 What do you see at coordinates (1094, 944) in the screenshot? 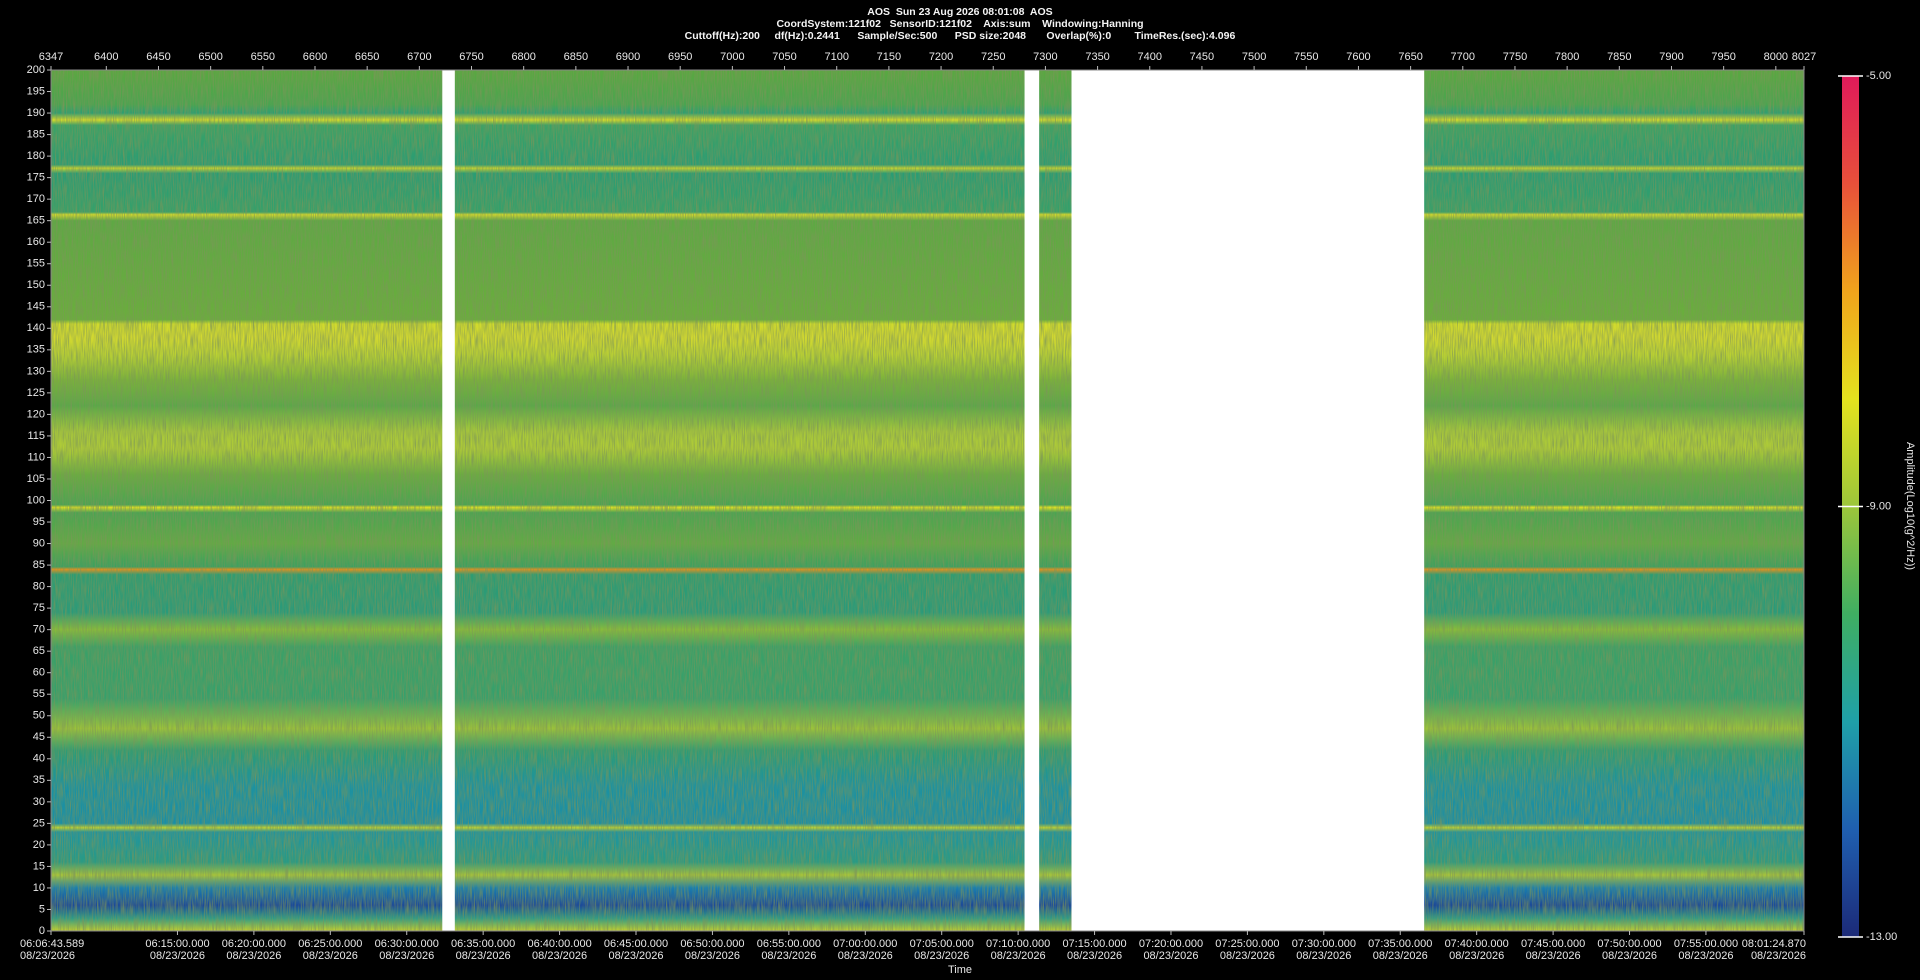
I see `x2-tick-time: 07:15:00.000` at bounding box center [1094, 944].